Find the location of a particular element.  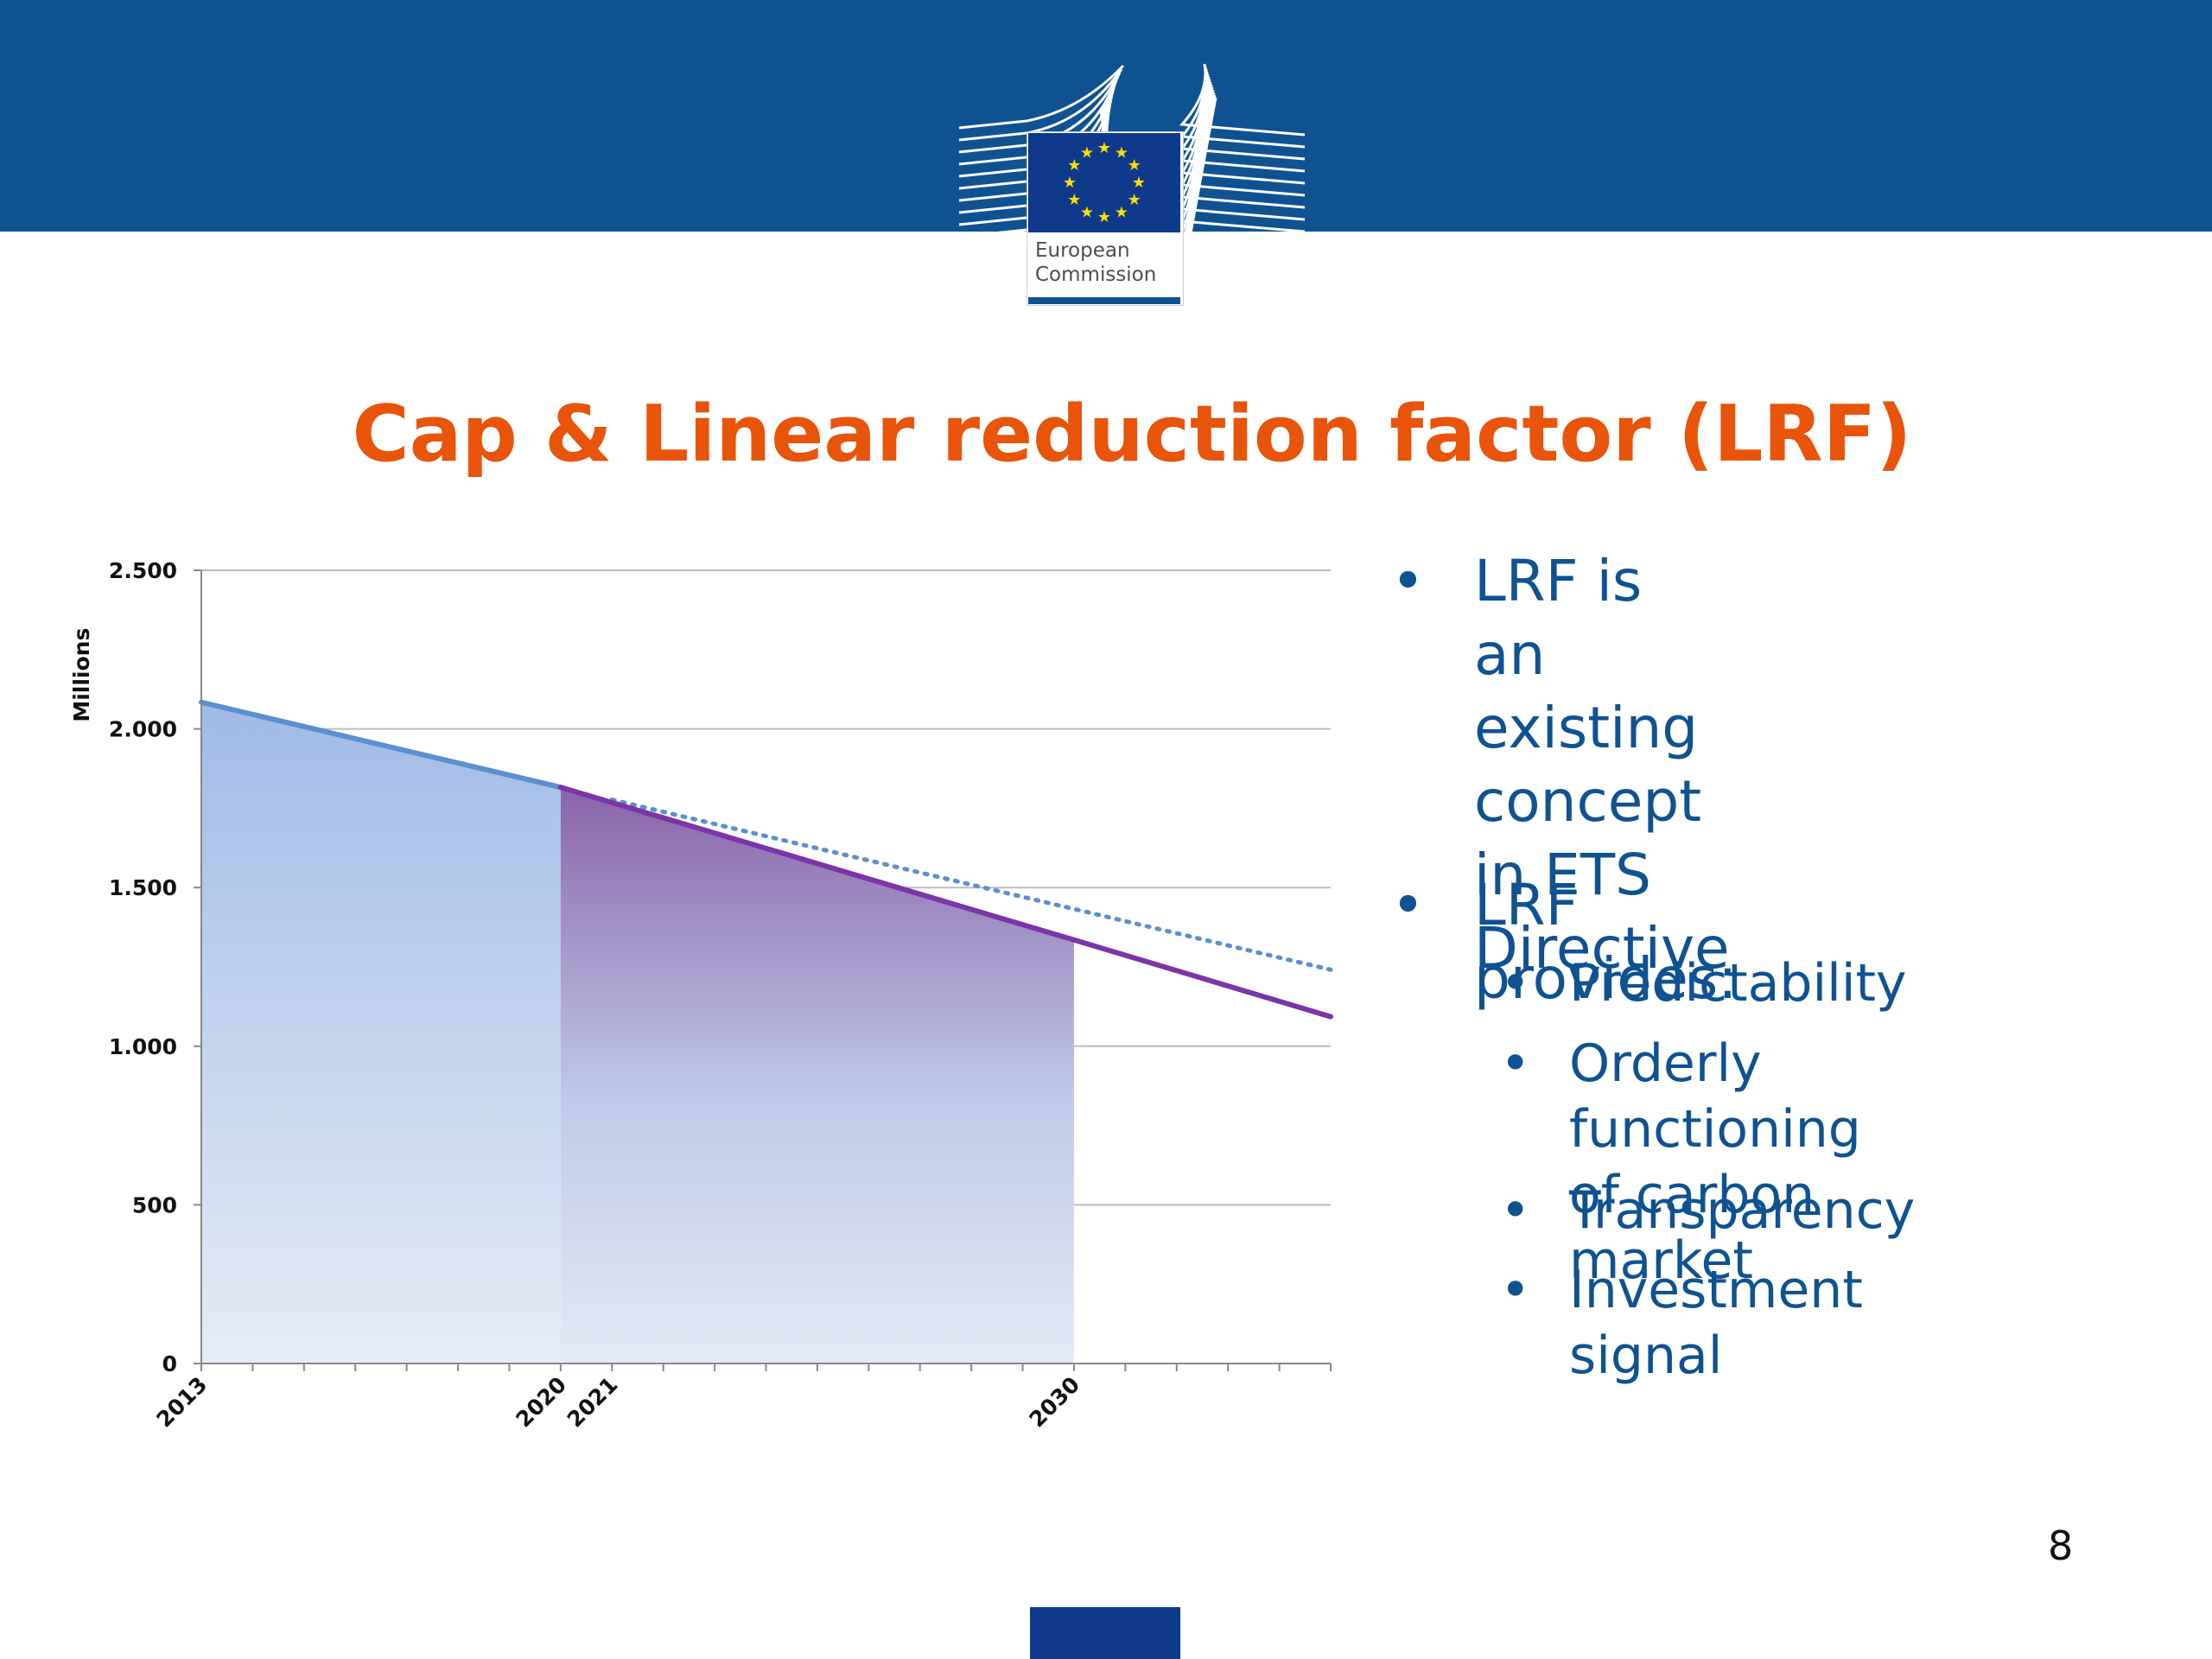

european-commission-logo: ★ ★ ★ ★ ★ ★ ★ ★ ★ ★ ★ ★ European Commission is located at coordinates (1131, 184).